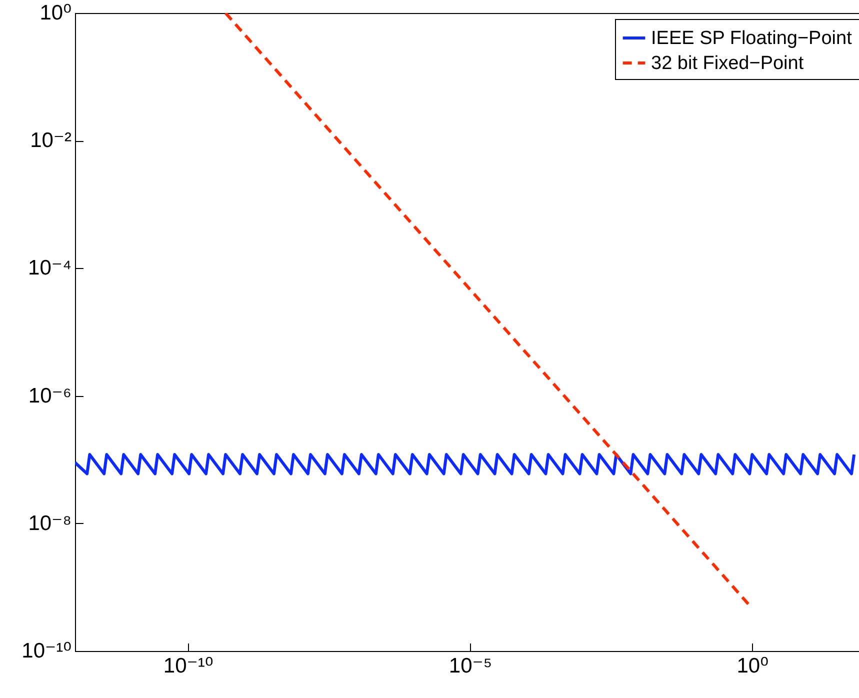 The image size is (859, 698). Describe the element at coordinates (50, 268) in the screenshot. I see `y-tick-label: 10⁻⁴` at that location.